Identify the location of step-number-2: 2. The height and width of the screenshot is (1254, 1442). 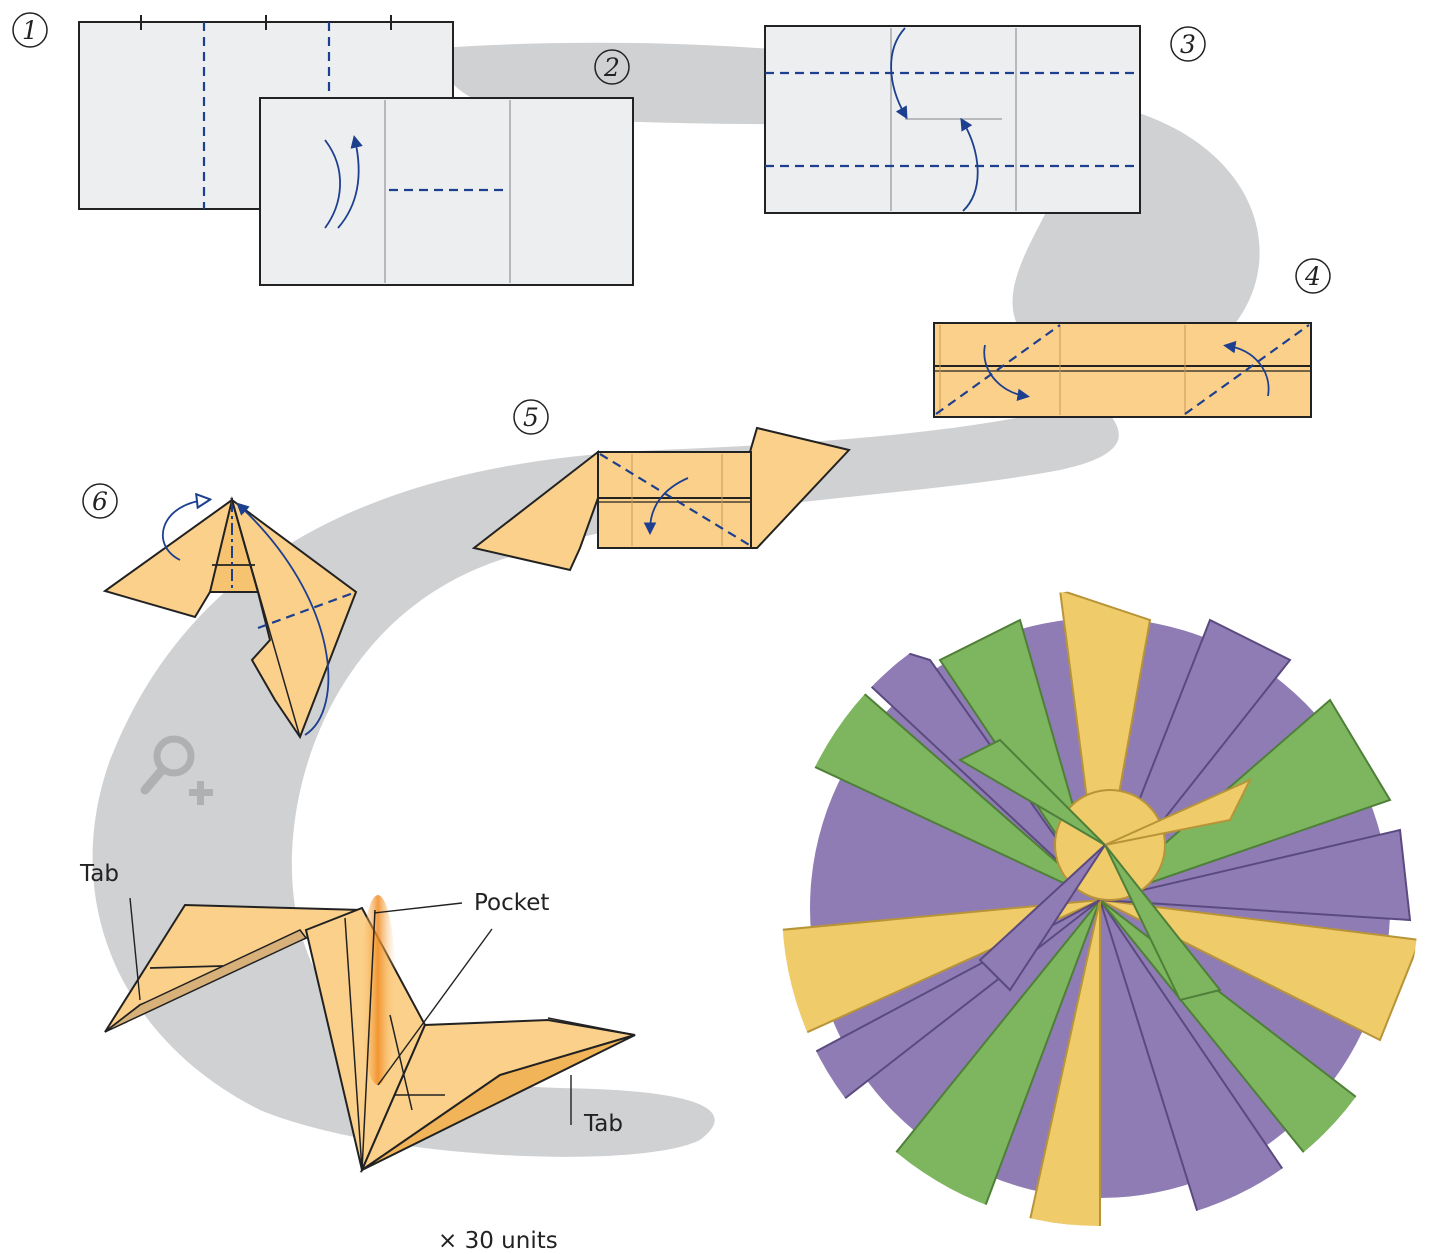
(612, 67).